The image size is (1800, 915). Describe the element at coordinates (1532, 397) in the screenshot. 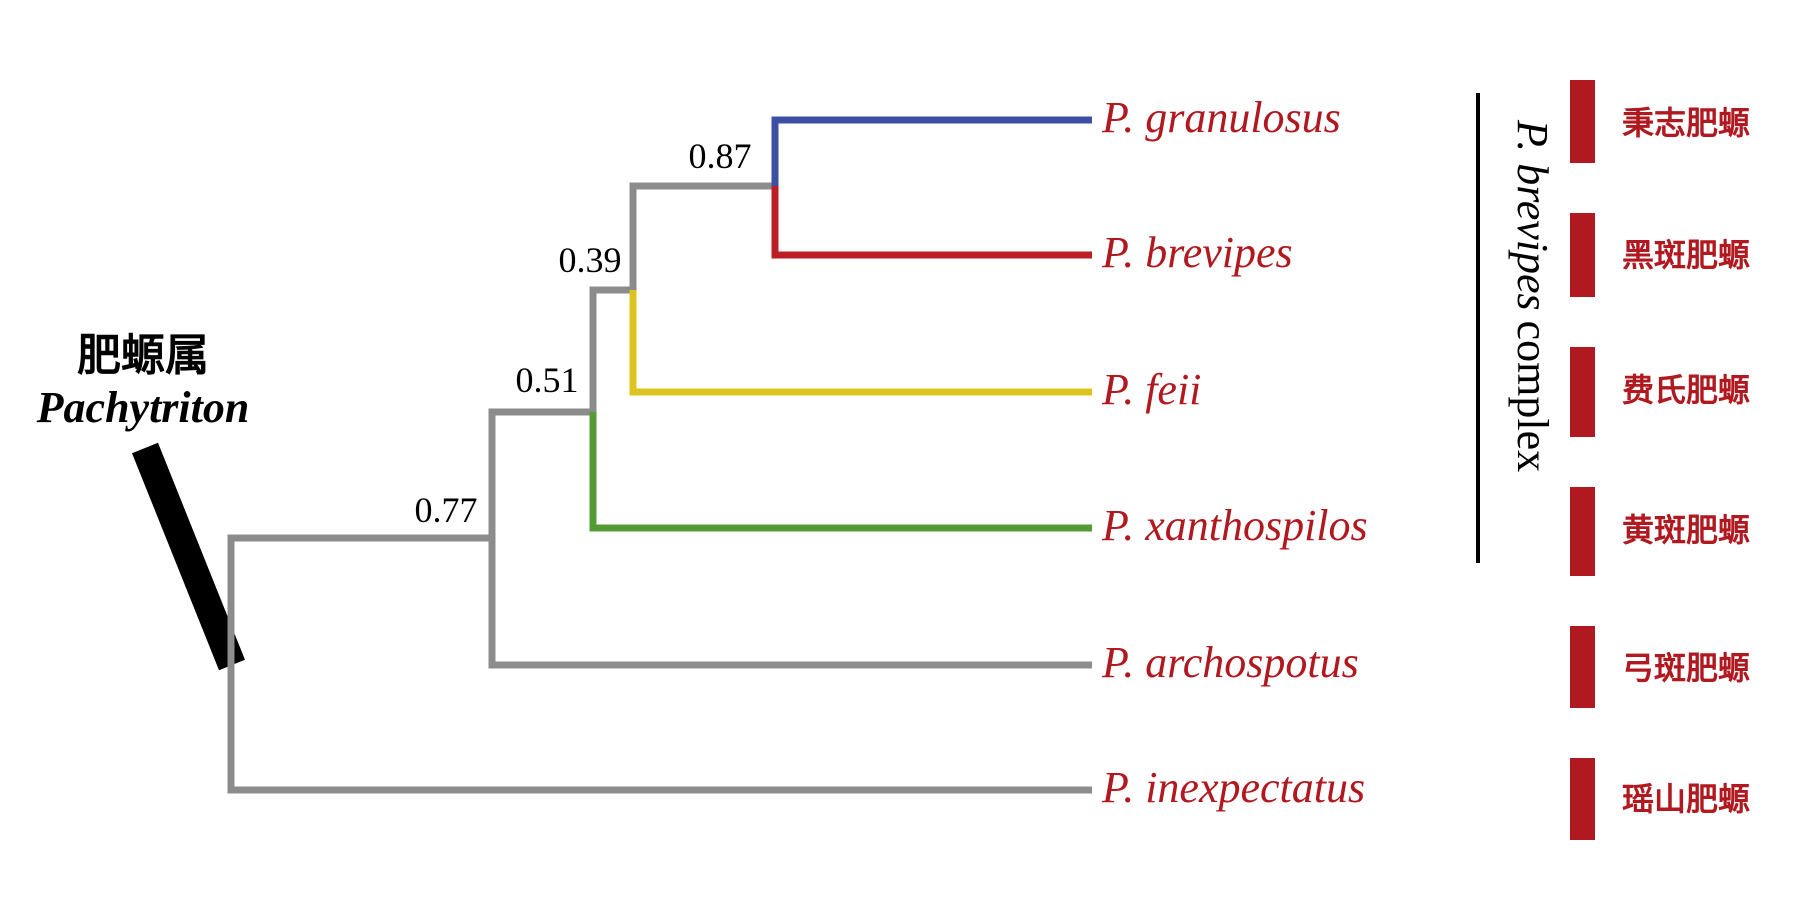

I see `complex-label-plain: complex` at that location.